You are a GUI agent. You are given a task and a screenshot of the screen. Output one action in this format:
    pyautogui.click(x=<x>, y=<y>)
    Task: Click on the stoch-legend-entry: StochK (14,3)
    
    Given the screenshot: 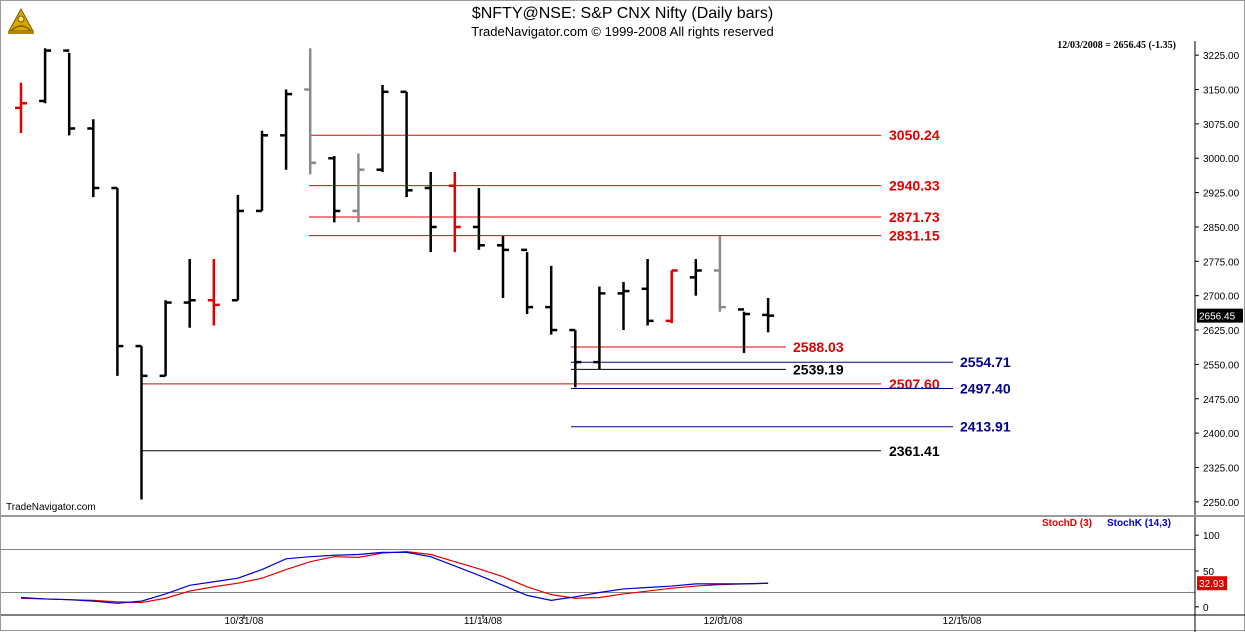 What is the action you would take?
    pyautogui.click(x=1139, y=523)
    